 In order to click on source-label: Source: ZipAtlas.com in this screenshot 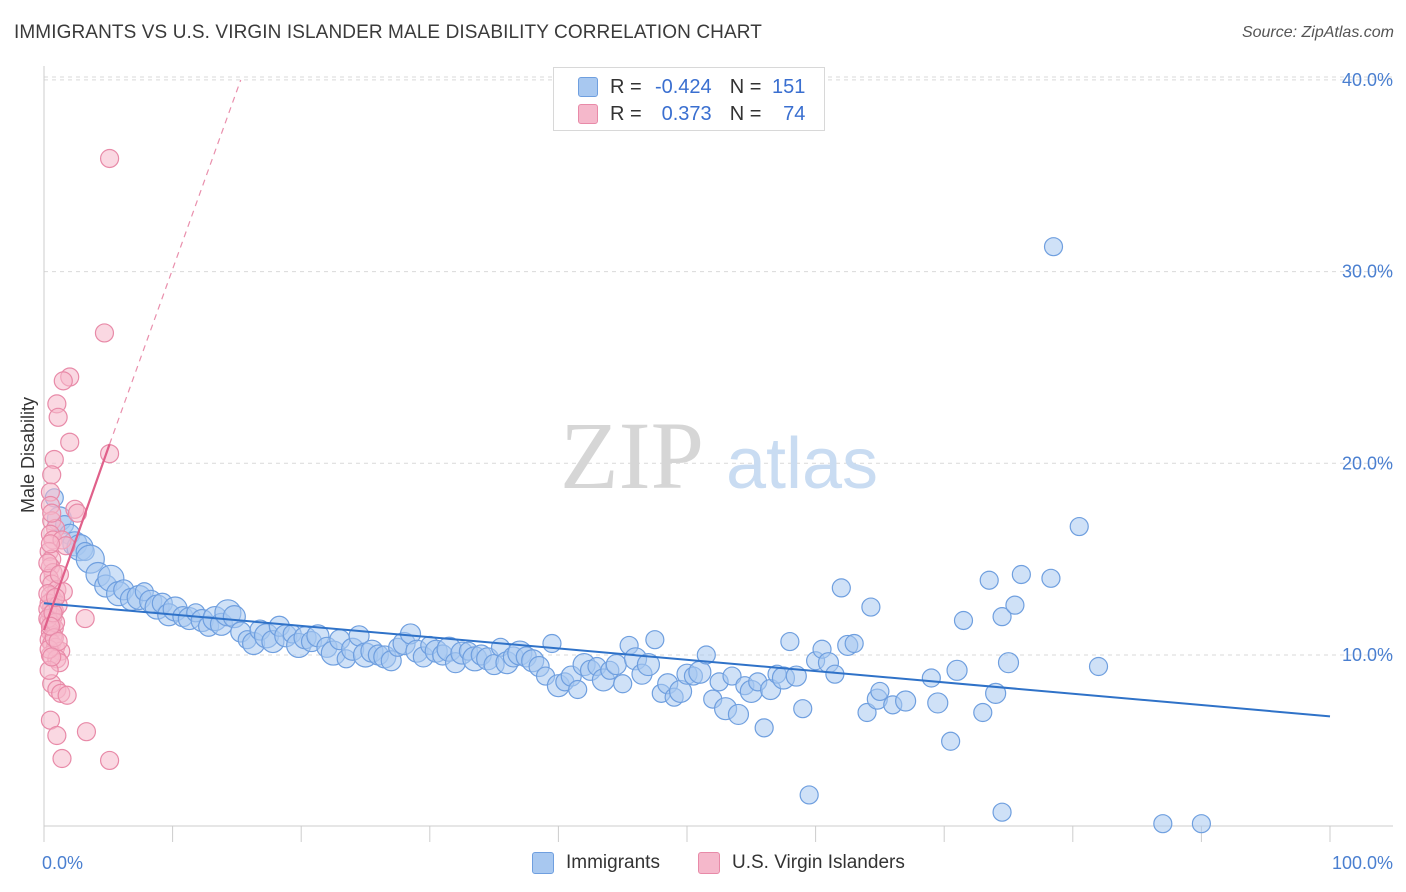, I will do `click(1317, 32)`.